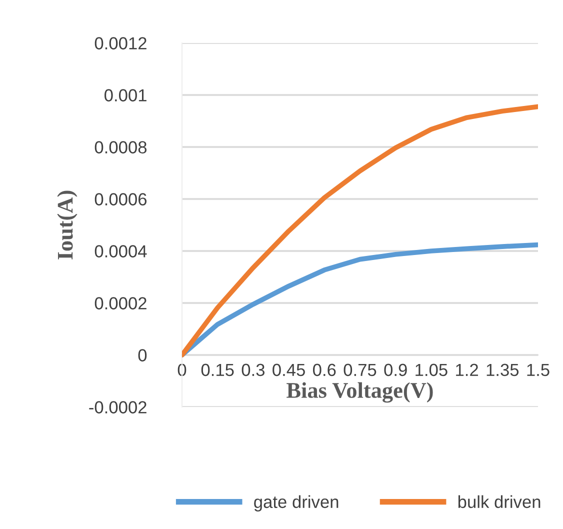 The width and height of the screenshot is (563, 529). What do you see at coordinates (120, 147) in the screenshot?
I see `y-tick-label: 0.0008` at bounding box center [120, 147].